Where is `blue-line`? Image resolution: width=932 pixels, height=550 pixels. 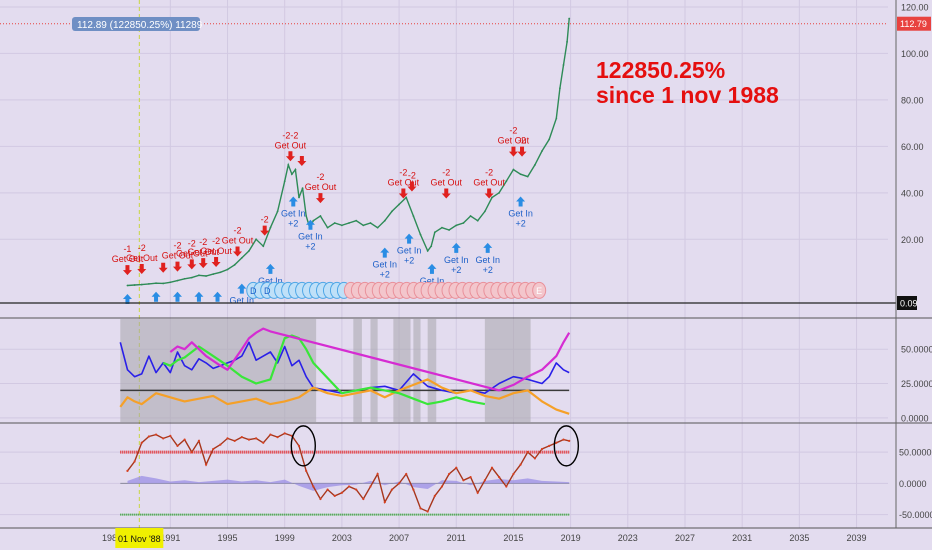 blue-line is located at coordinates (344, 367).